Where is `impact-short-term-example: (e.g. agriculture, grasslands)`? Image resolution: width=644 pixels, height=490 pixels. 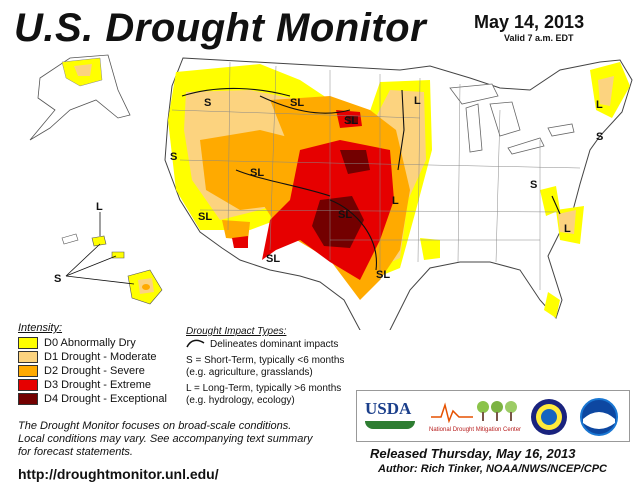 impact-short-term-example: (e.g. agriculture, grasslands) is located at coordinates (249, 372).